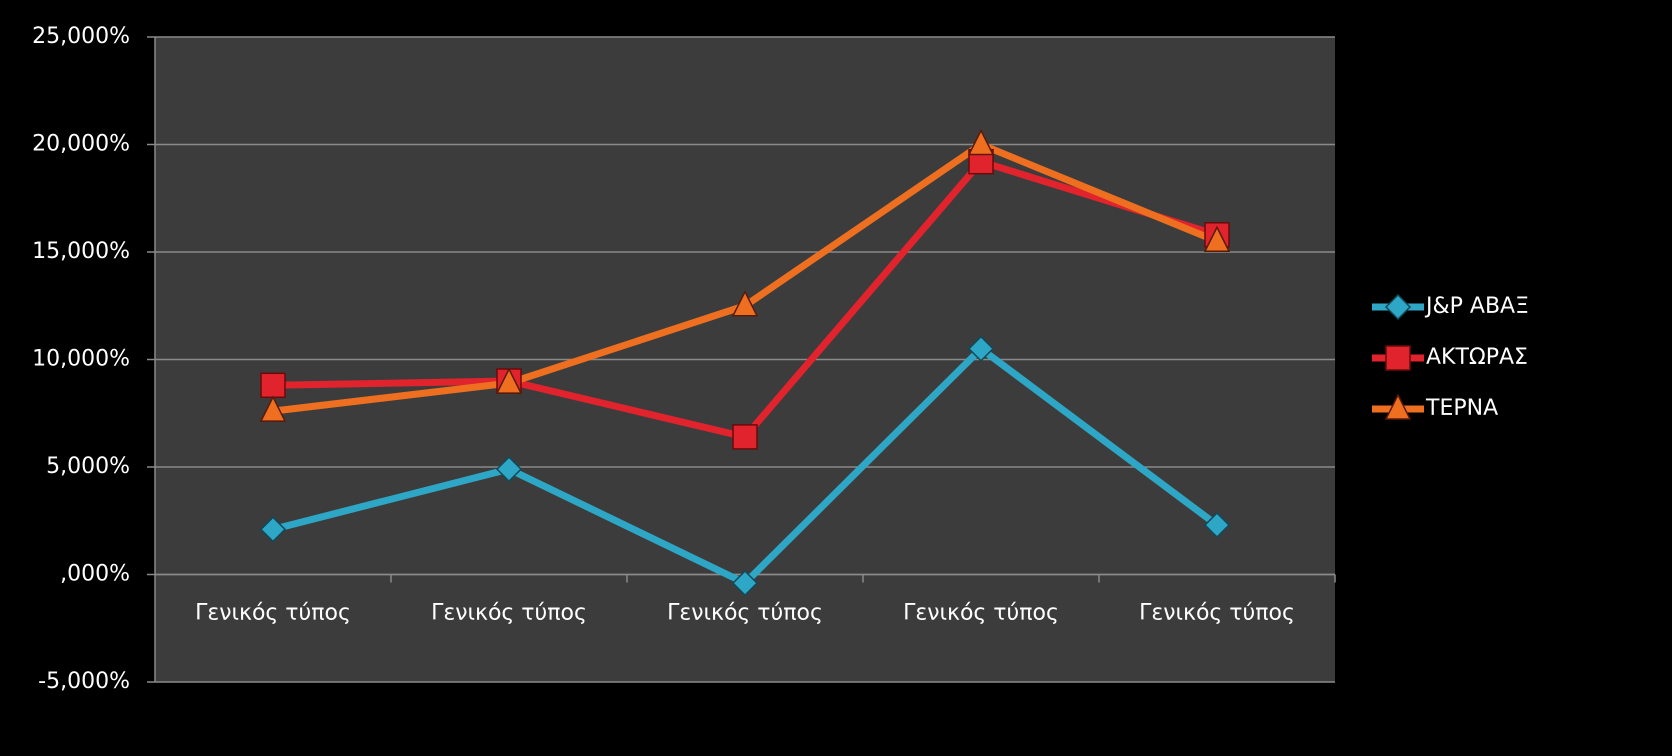 The height and width of the screenshot is (756, 1672). Describe the element at coordinates (1477, 357) in the screenshot. I see `legend-label: ΑΚΤΩΡΑΣ` at that location.